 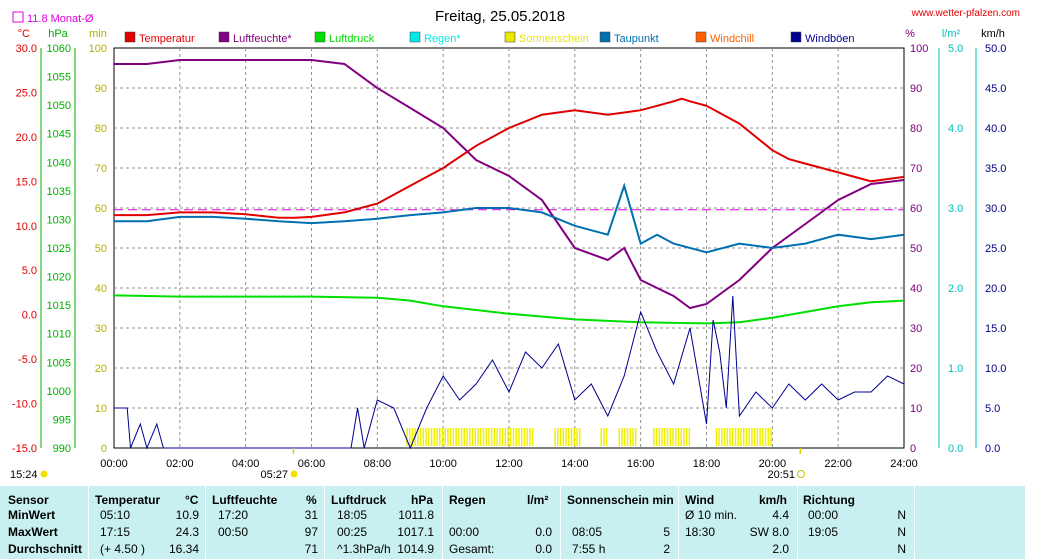 I want to click on x-tick-label: 14:00, so click(x=575, y=464).